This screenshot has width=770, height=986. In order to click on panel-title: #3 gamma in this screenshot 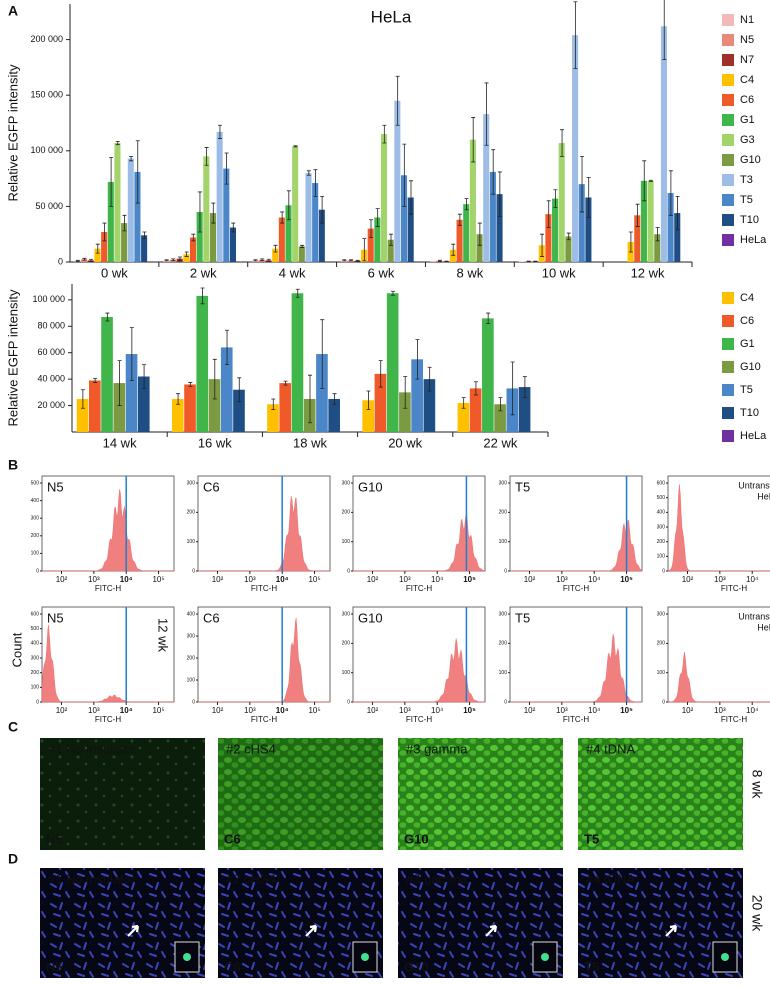, I will do `click(437, 748)`.